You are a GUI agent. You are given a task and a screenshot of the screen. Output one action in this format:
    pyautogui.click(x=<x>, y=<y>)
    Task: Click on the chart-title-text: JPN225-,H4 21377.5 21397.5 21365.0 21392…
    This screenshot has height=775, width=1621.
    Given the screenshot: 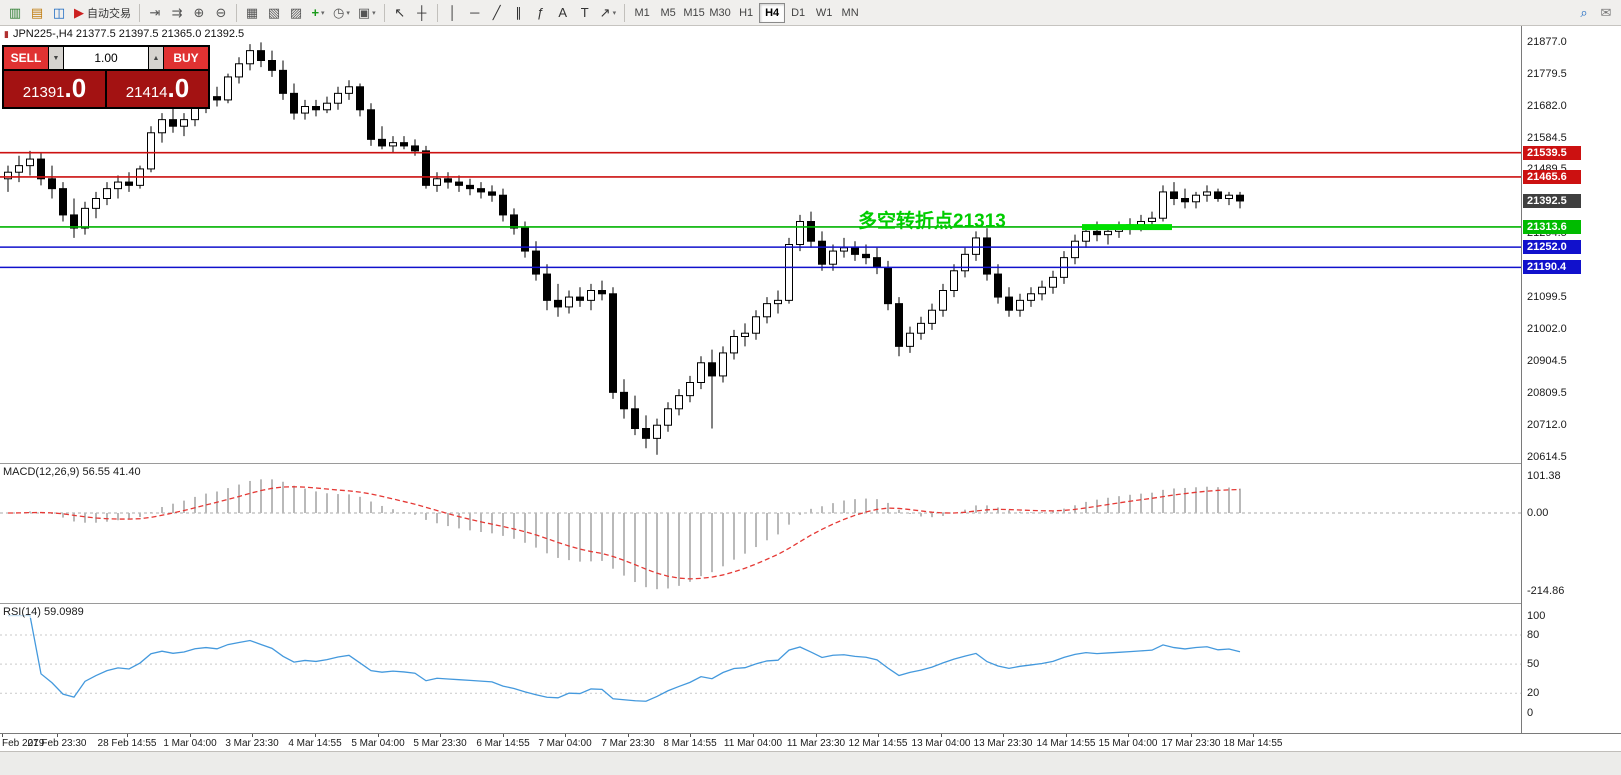 What is the action you would take?
    pyautogui.click(x=128, y=34)
    